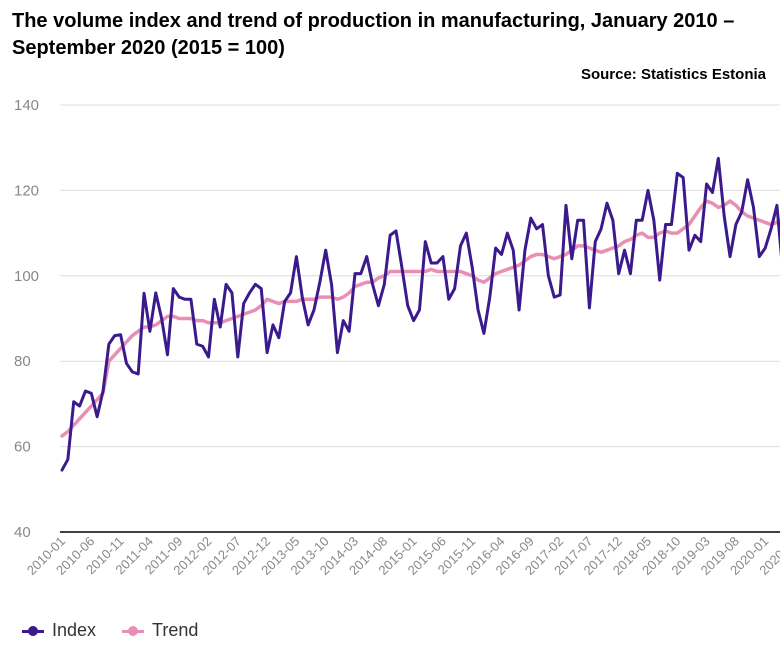  What do you see at coordinates (22, 532) in the screenshot?
I see `y-tick-label-40: 40` at bounding box center [22, 532].